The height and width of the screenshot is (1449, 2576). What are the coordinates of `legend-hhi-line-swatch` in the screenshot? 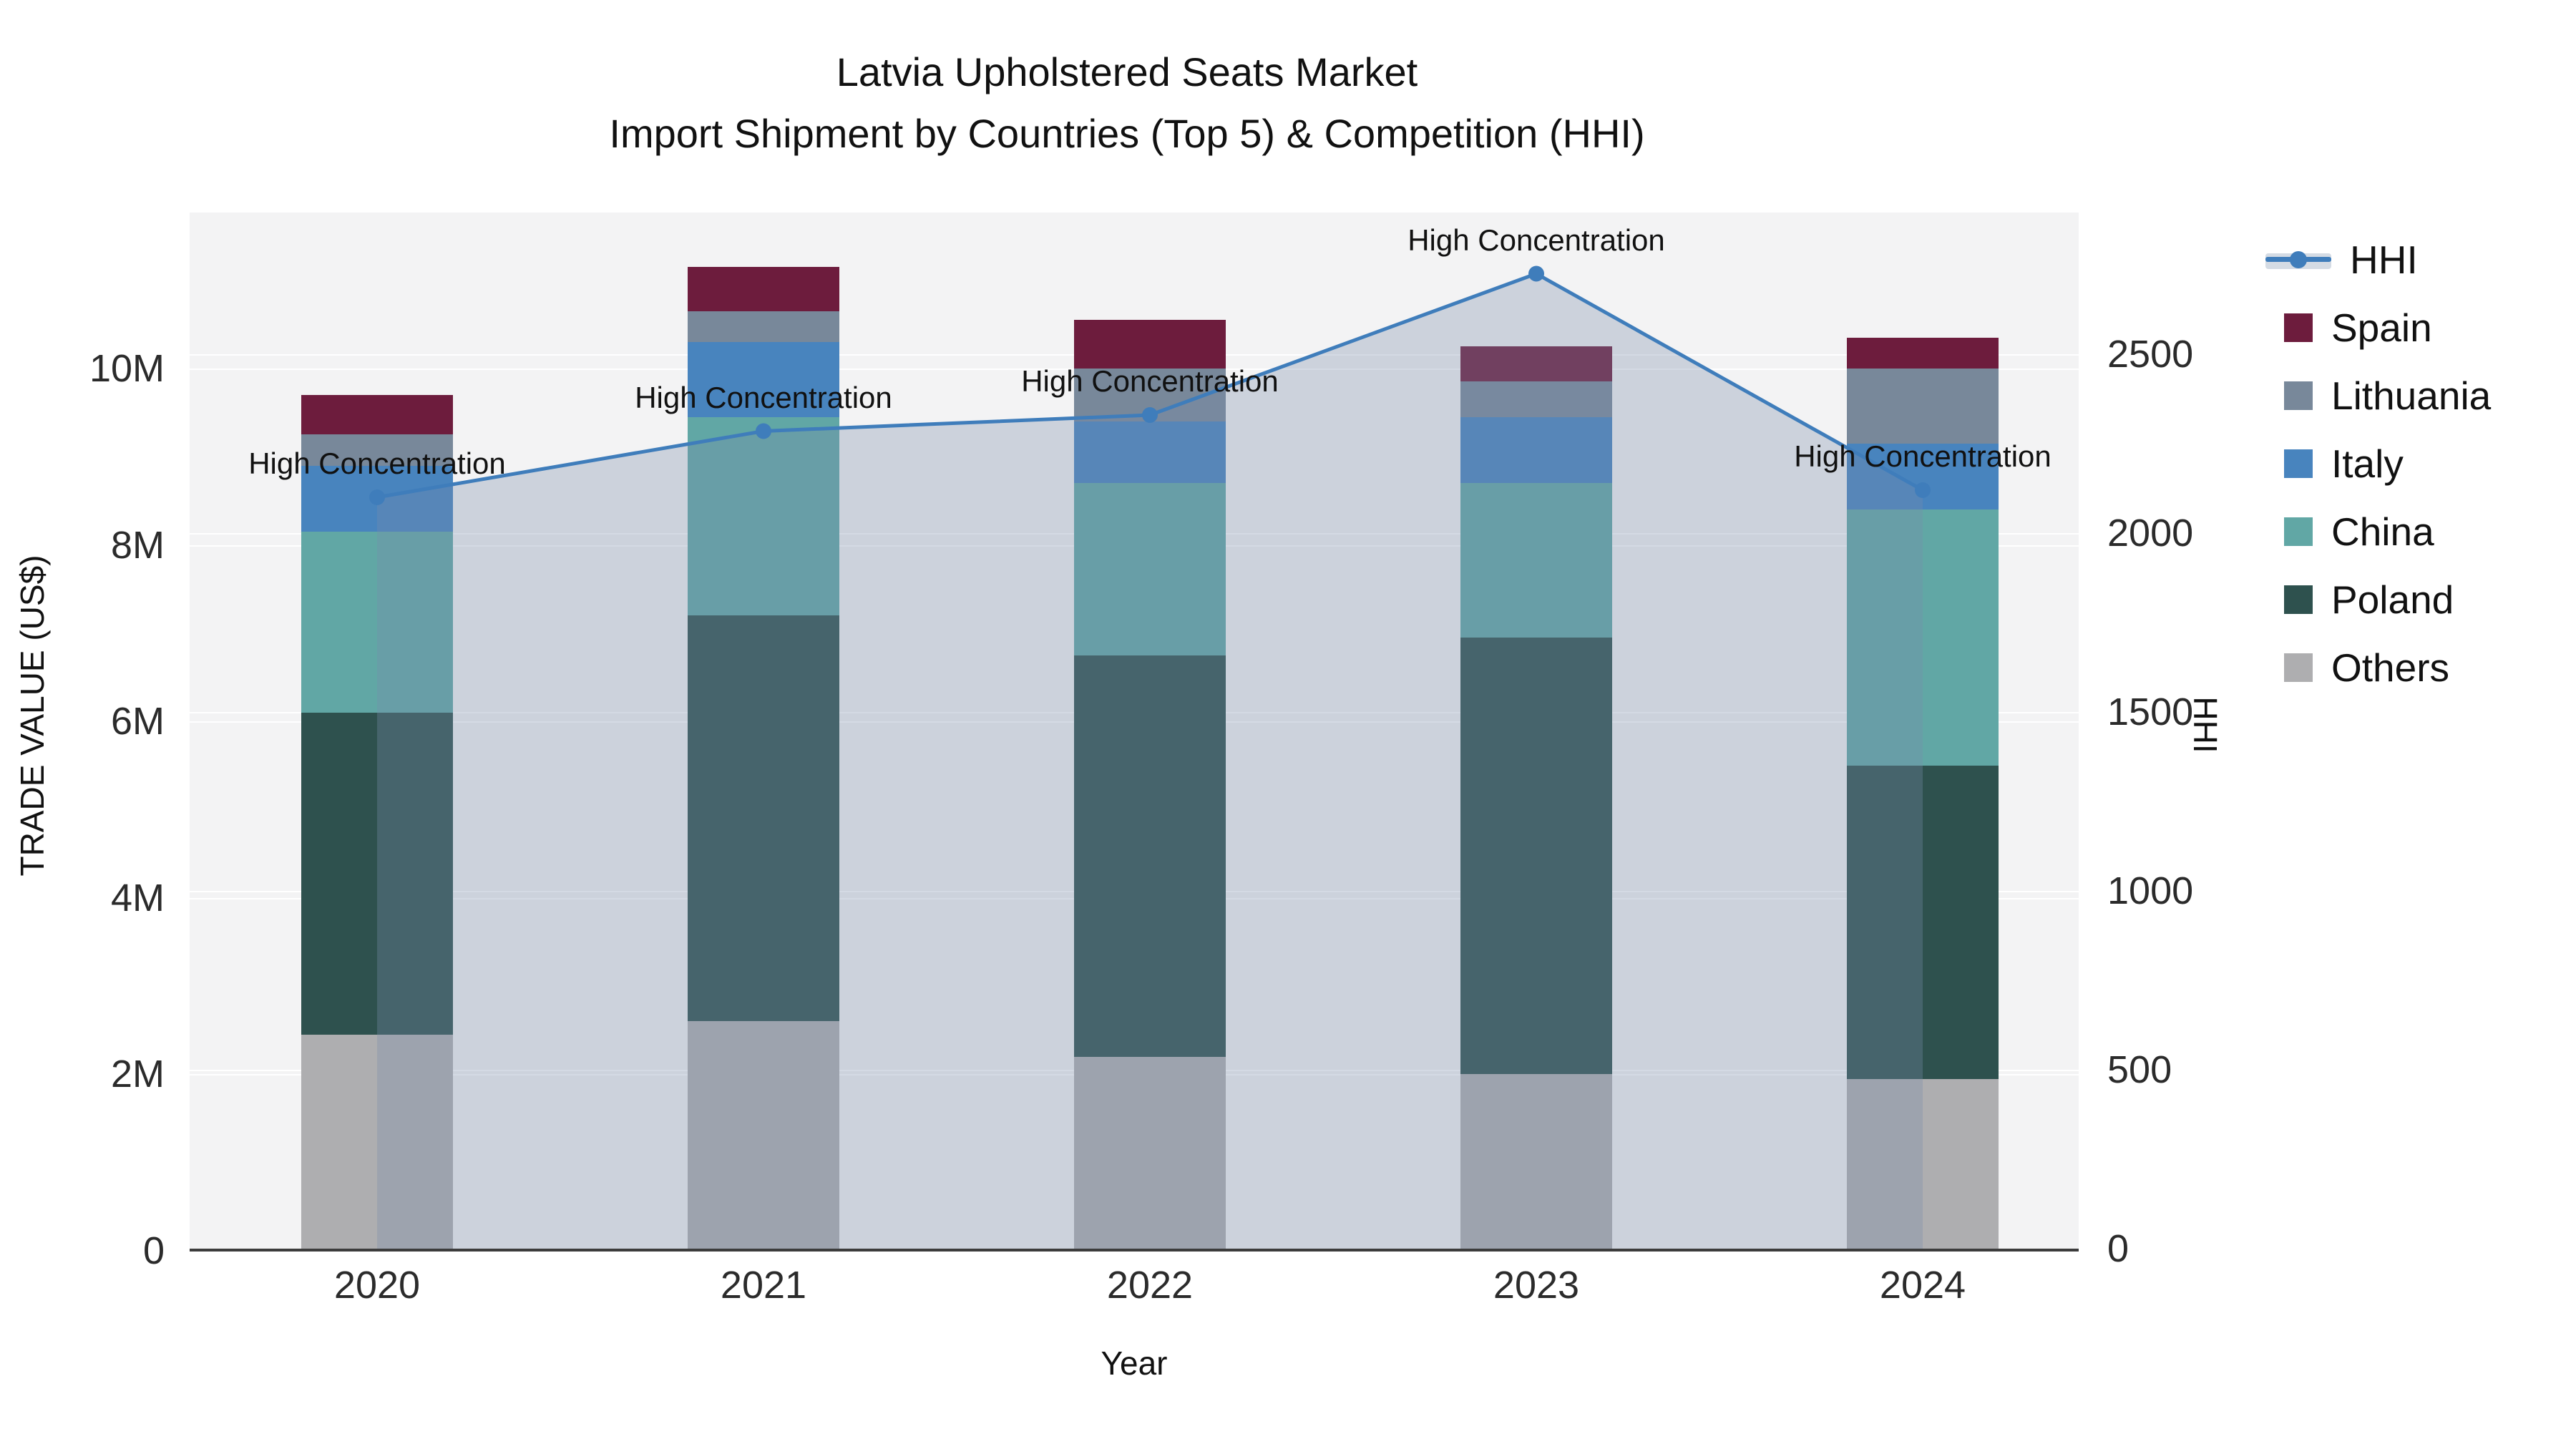 It's located at (2298, 259).